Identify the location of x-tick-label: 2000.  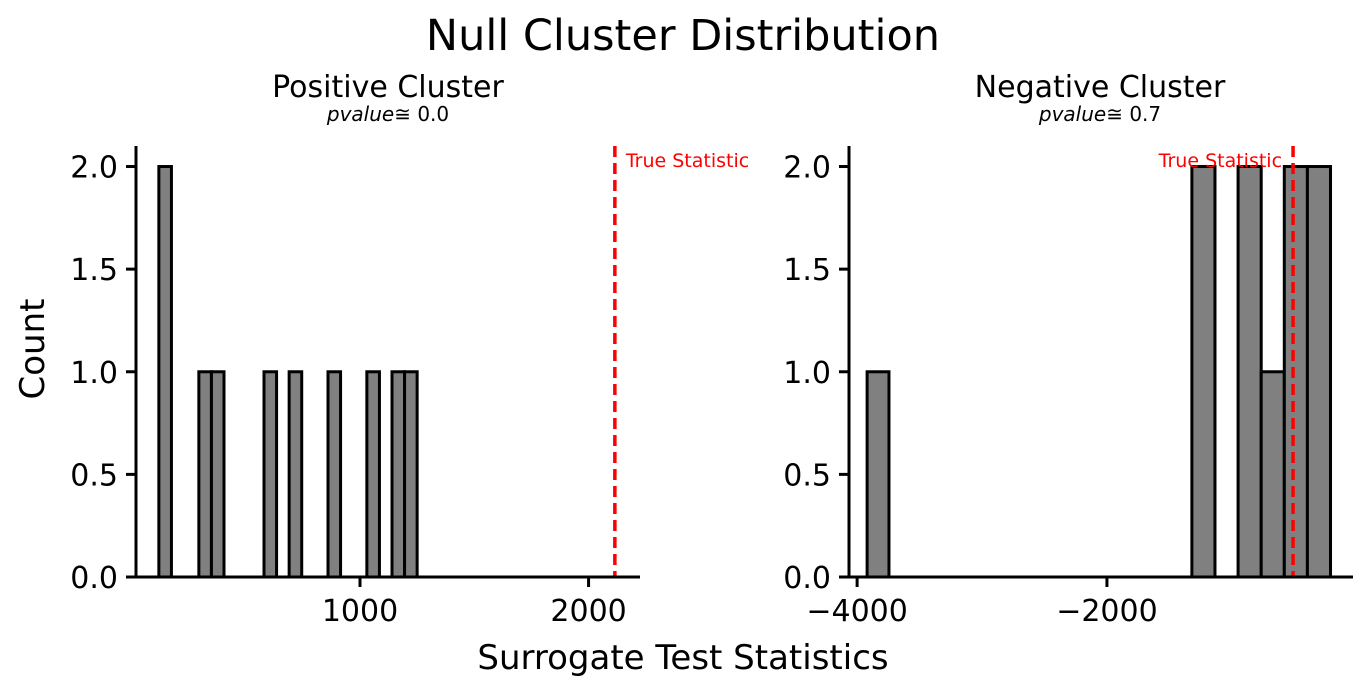
(588, 611).